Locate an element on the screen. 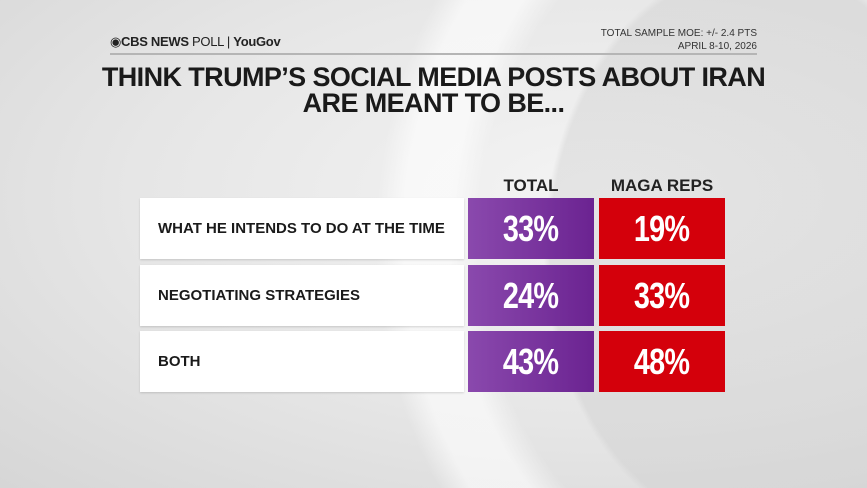 This screenshot has height=488, width=867. table-row: NEGOTIATING STRATEGIES 24% 33% is located at coordinates (433, 295).